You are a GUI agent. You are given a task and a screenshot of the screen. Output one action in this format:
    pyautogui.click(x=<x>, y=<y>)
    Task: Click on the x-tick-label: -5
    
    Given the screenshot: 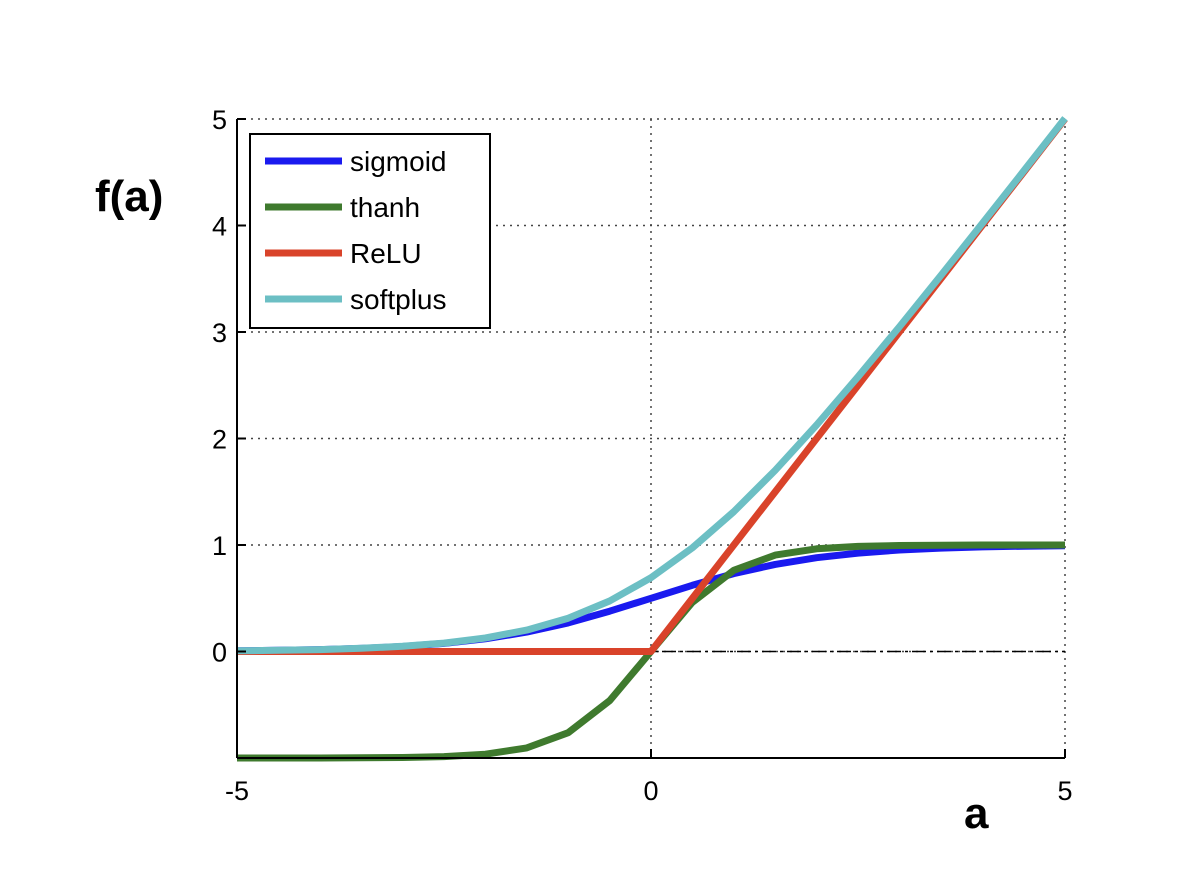 What is the action you would take?
    pyautogui.click(x=237, y=791)
    